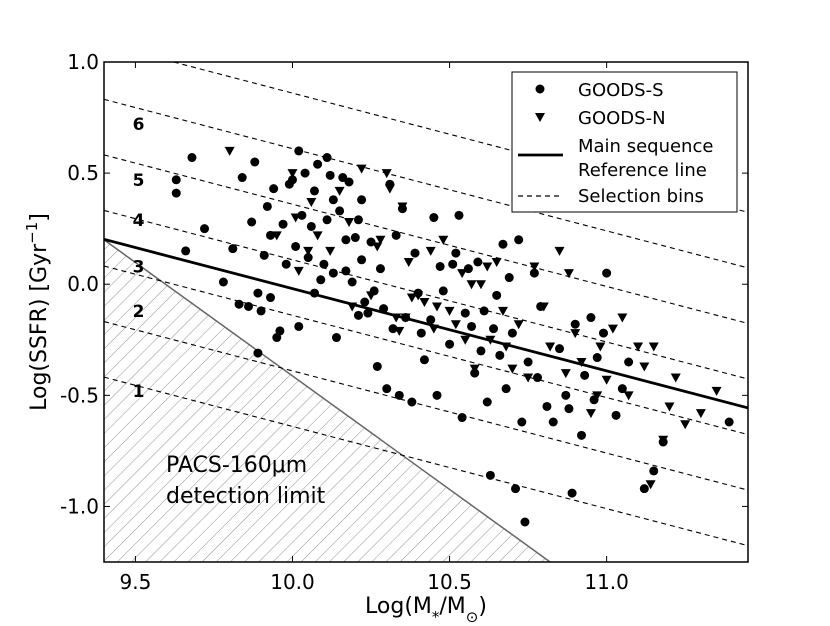  What do you see at coordinates (83, 62) in the screenshot?
I see `y-tick-label: 1.0` at bounding box center [83, 62].